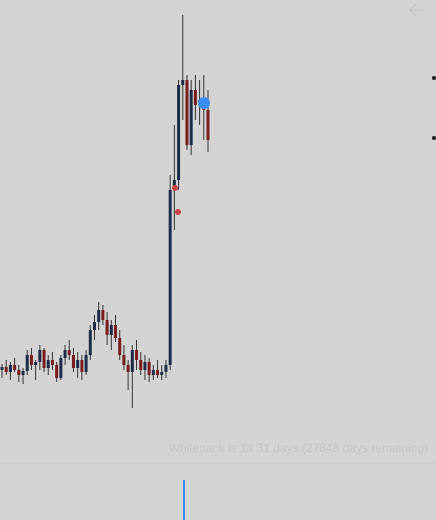 The image size is (436, 520). Describe the element at coordinates (204, 103) in the screenshot. I see `current-marker` at that location.